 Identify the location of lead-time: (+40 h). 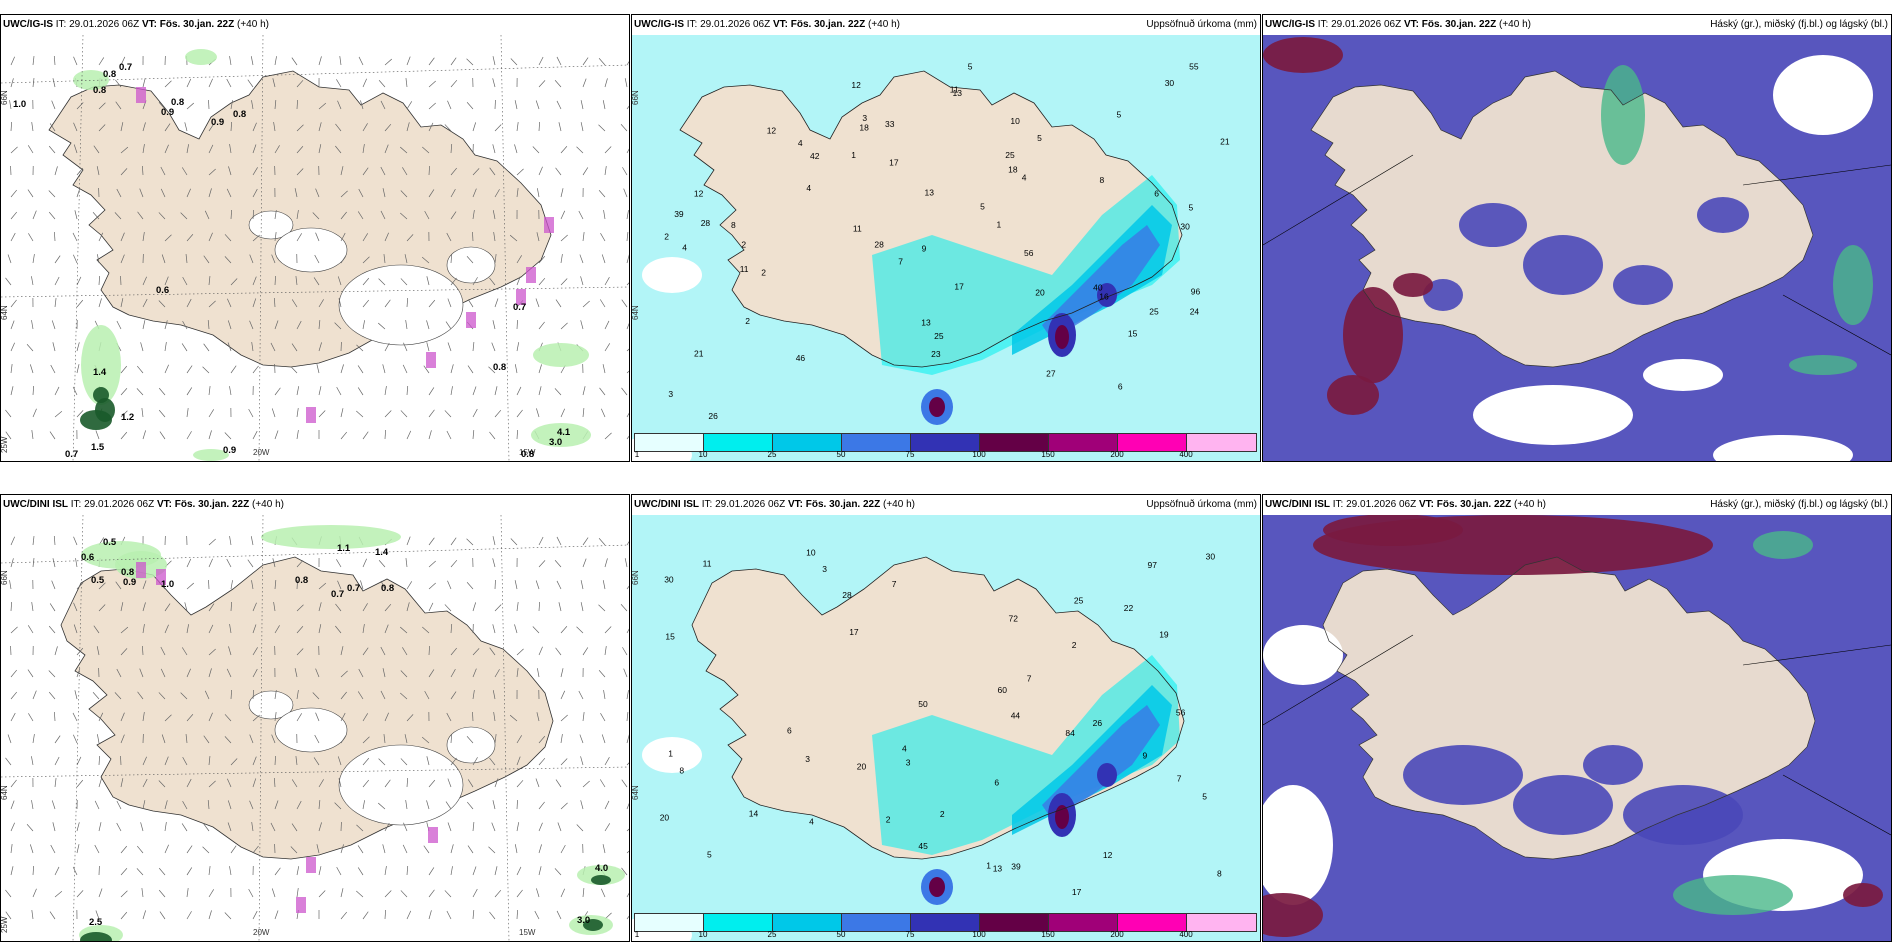
(268, 504).